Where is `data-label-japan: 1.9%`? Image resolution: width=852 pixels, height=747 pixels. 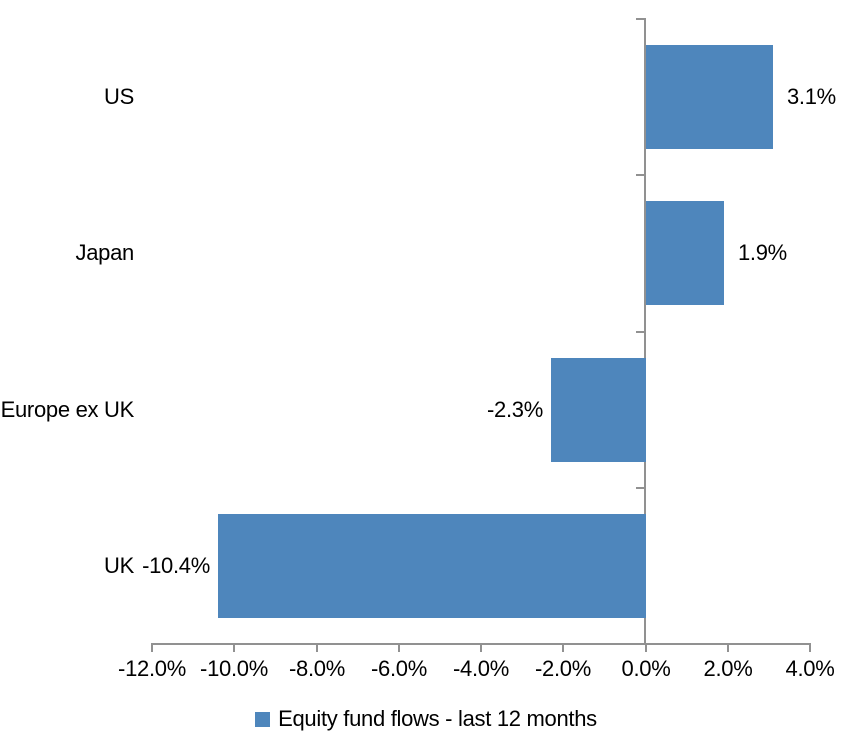
data-label-japan: 1.9% is located at coordinates (762, 252).